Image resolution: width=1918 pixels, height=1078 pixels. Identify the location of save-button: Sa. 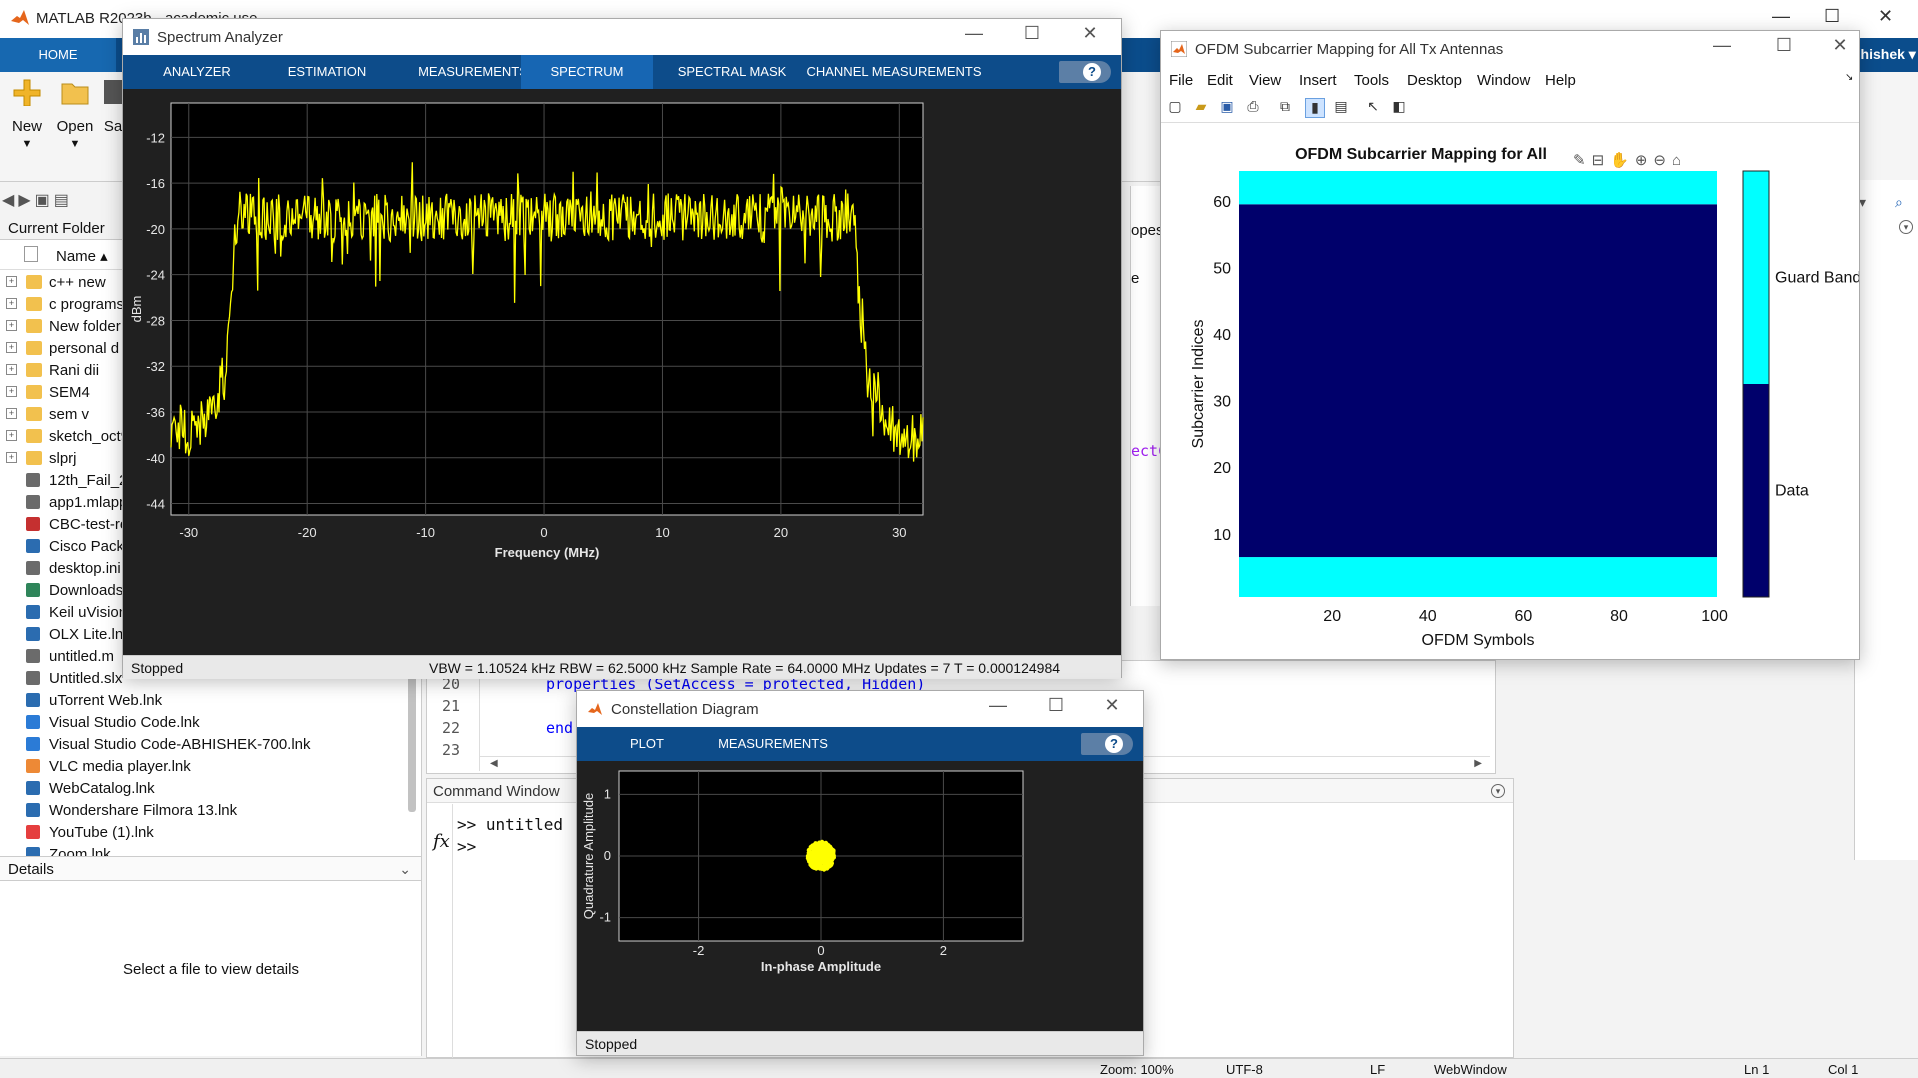
(113, 106).